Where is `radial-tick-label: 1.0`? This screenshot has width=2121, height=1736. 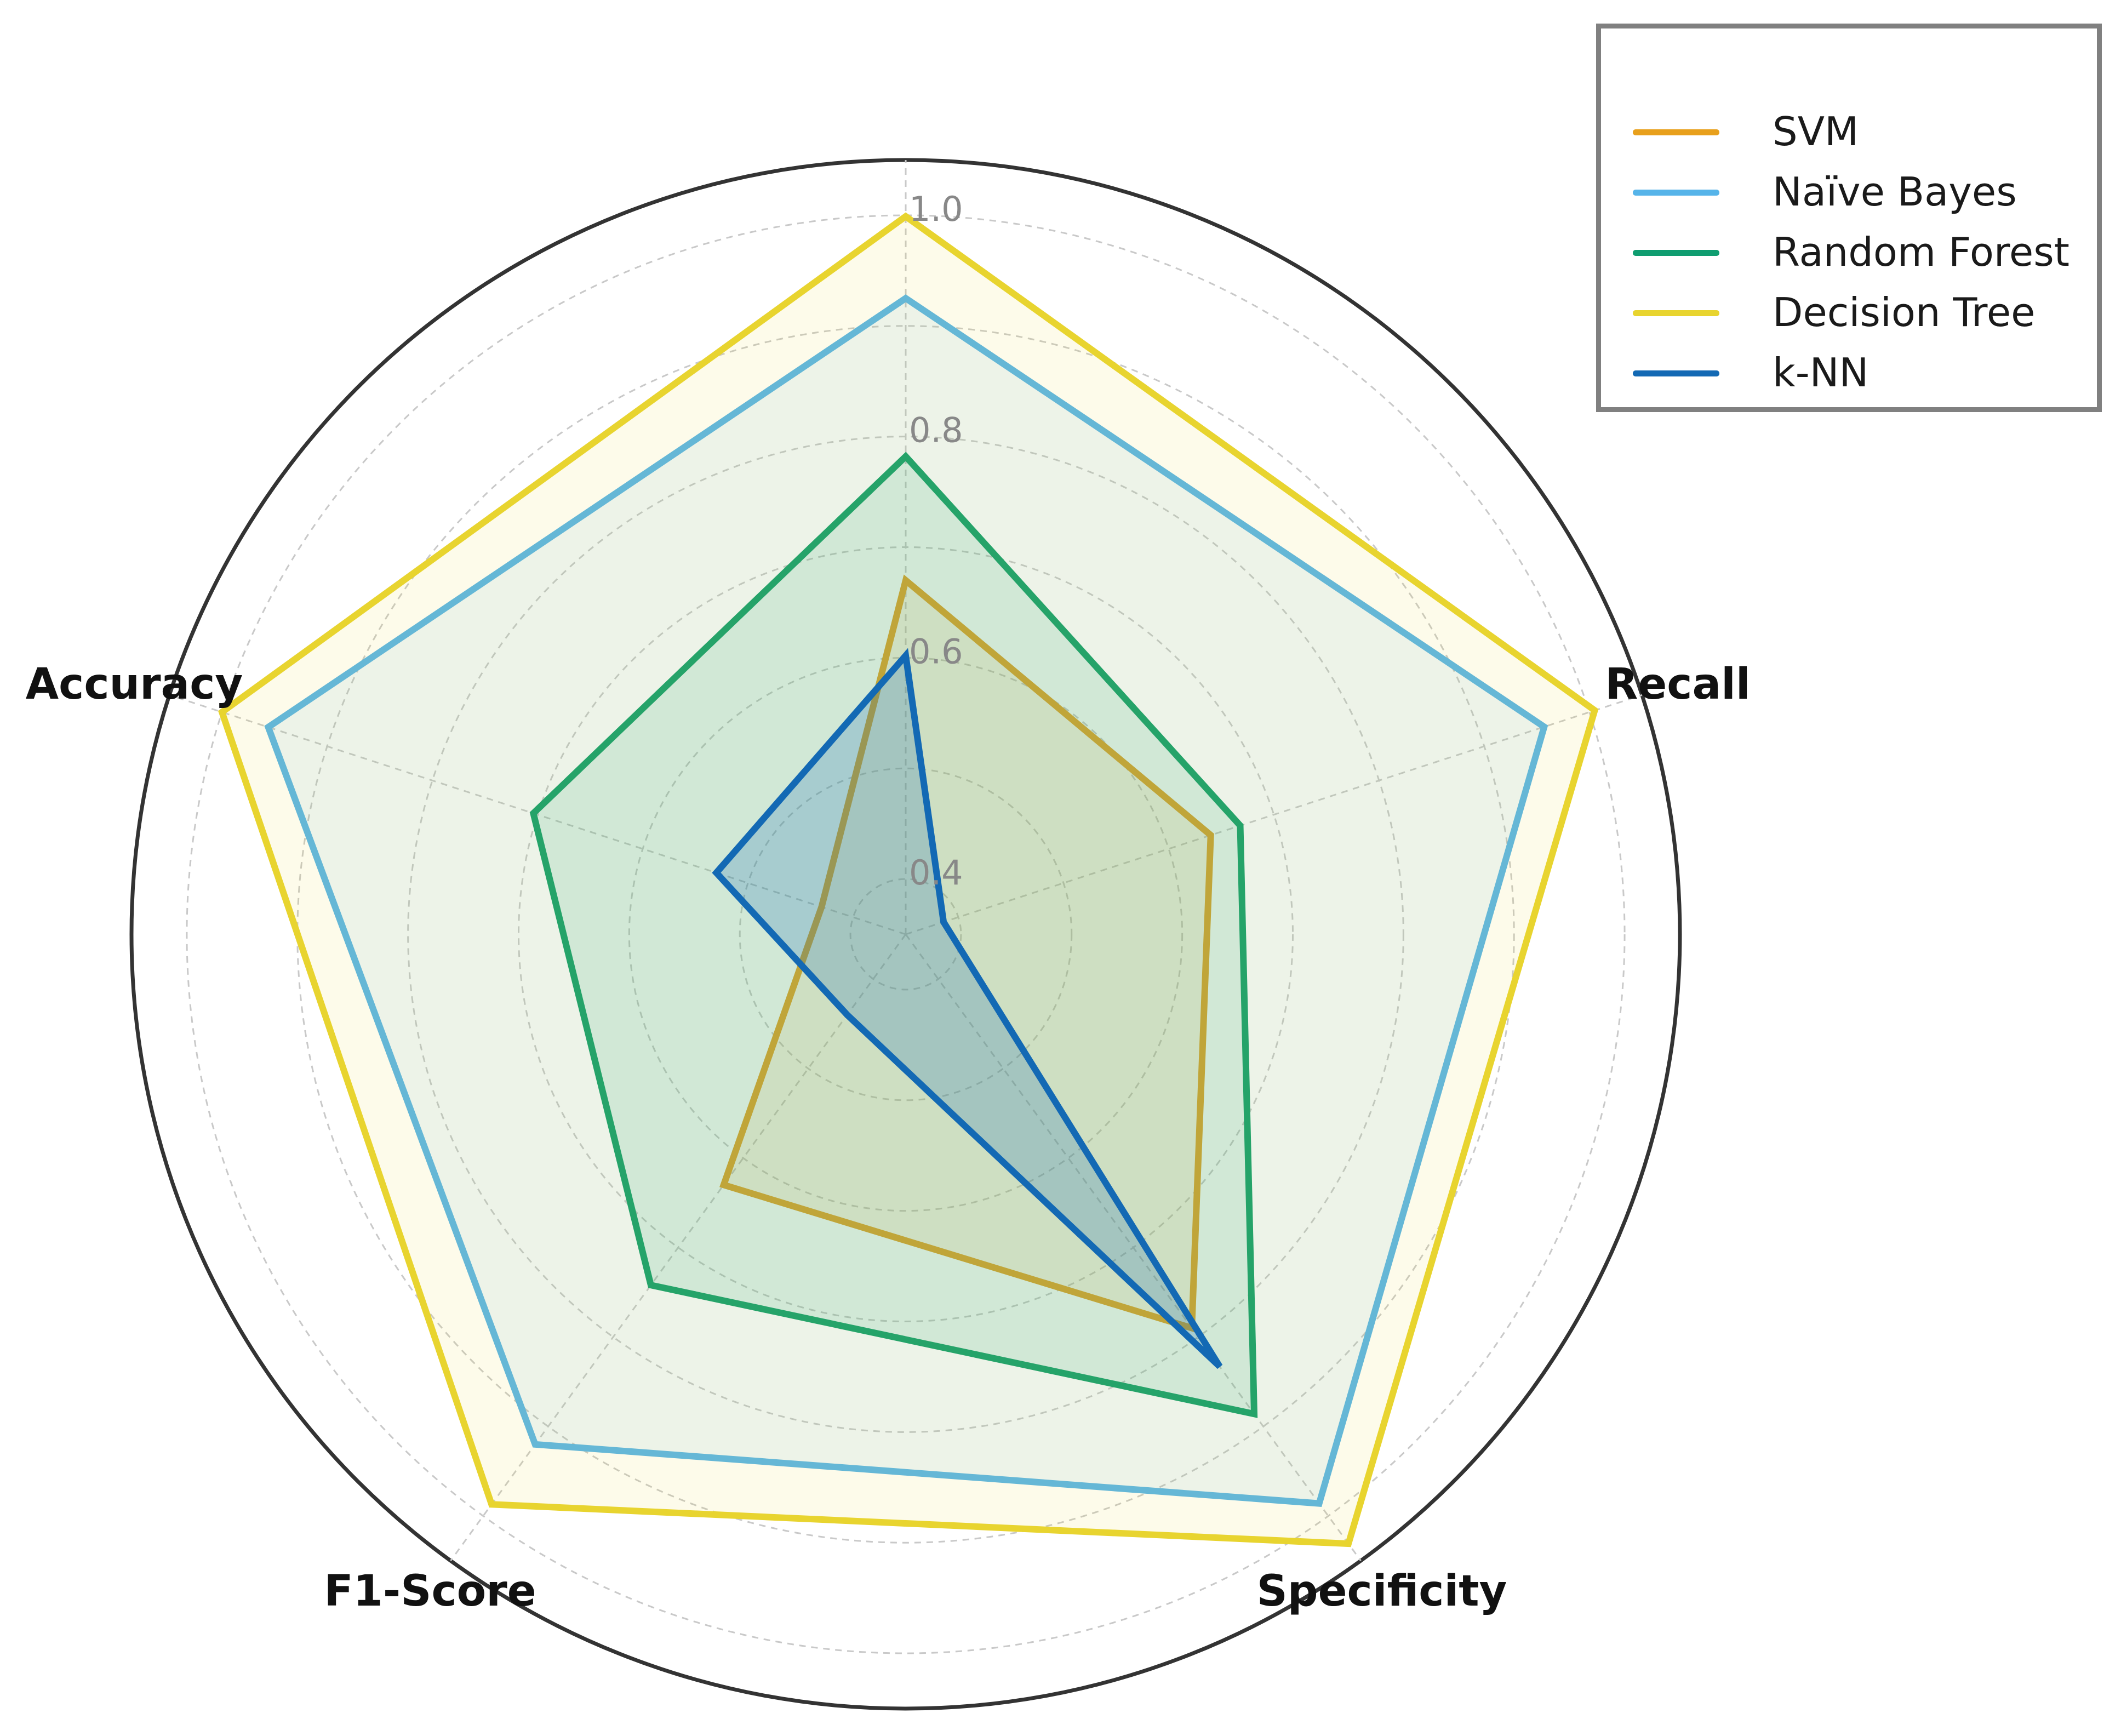
radial-tick-label: 1.0 is located at coordinates (936, 209).